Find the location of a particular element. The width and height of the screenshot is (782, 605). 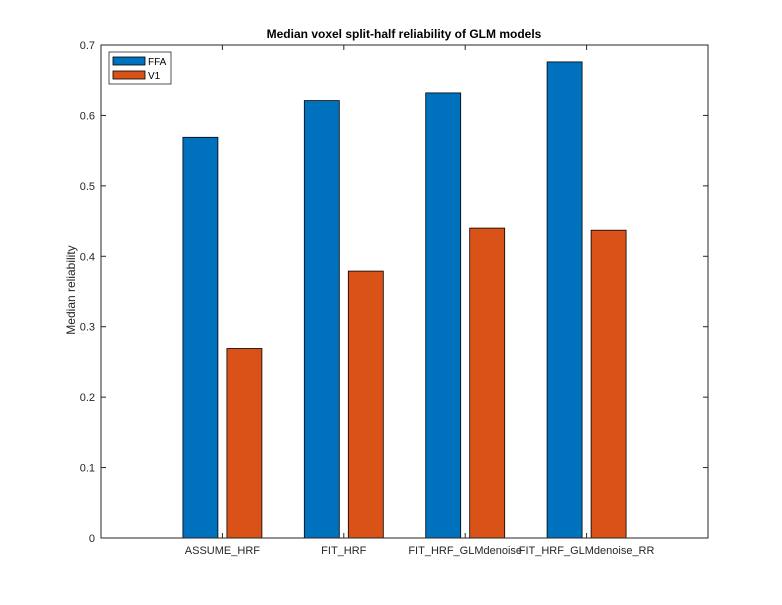

bar-v1-fit-hrf-glmdenoise-rr is located at coordinates (608, 384).